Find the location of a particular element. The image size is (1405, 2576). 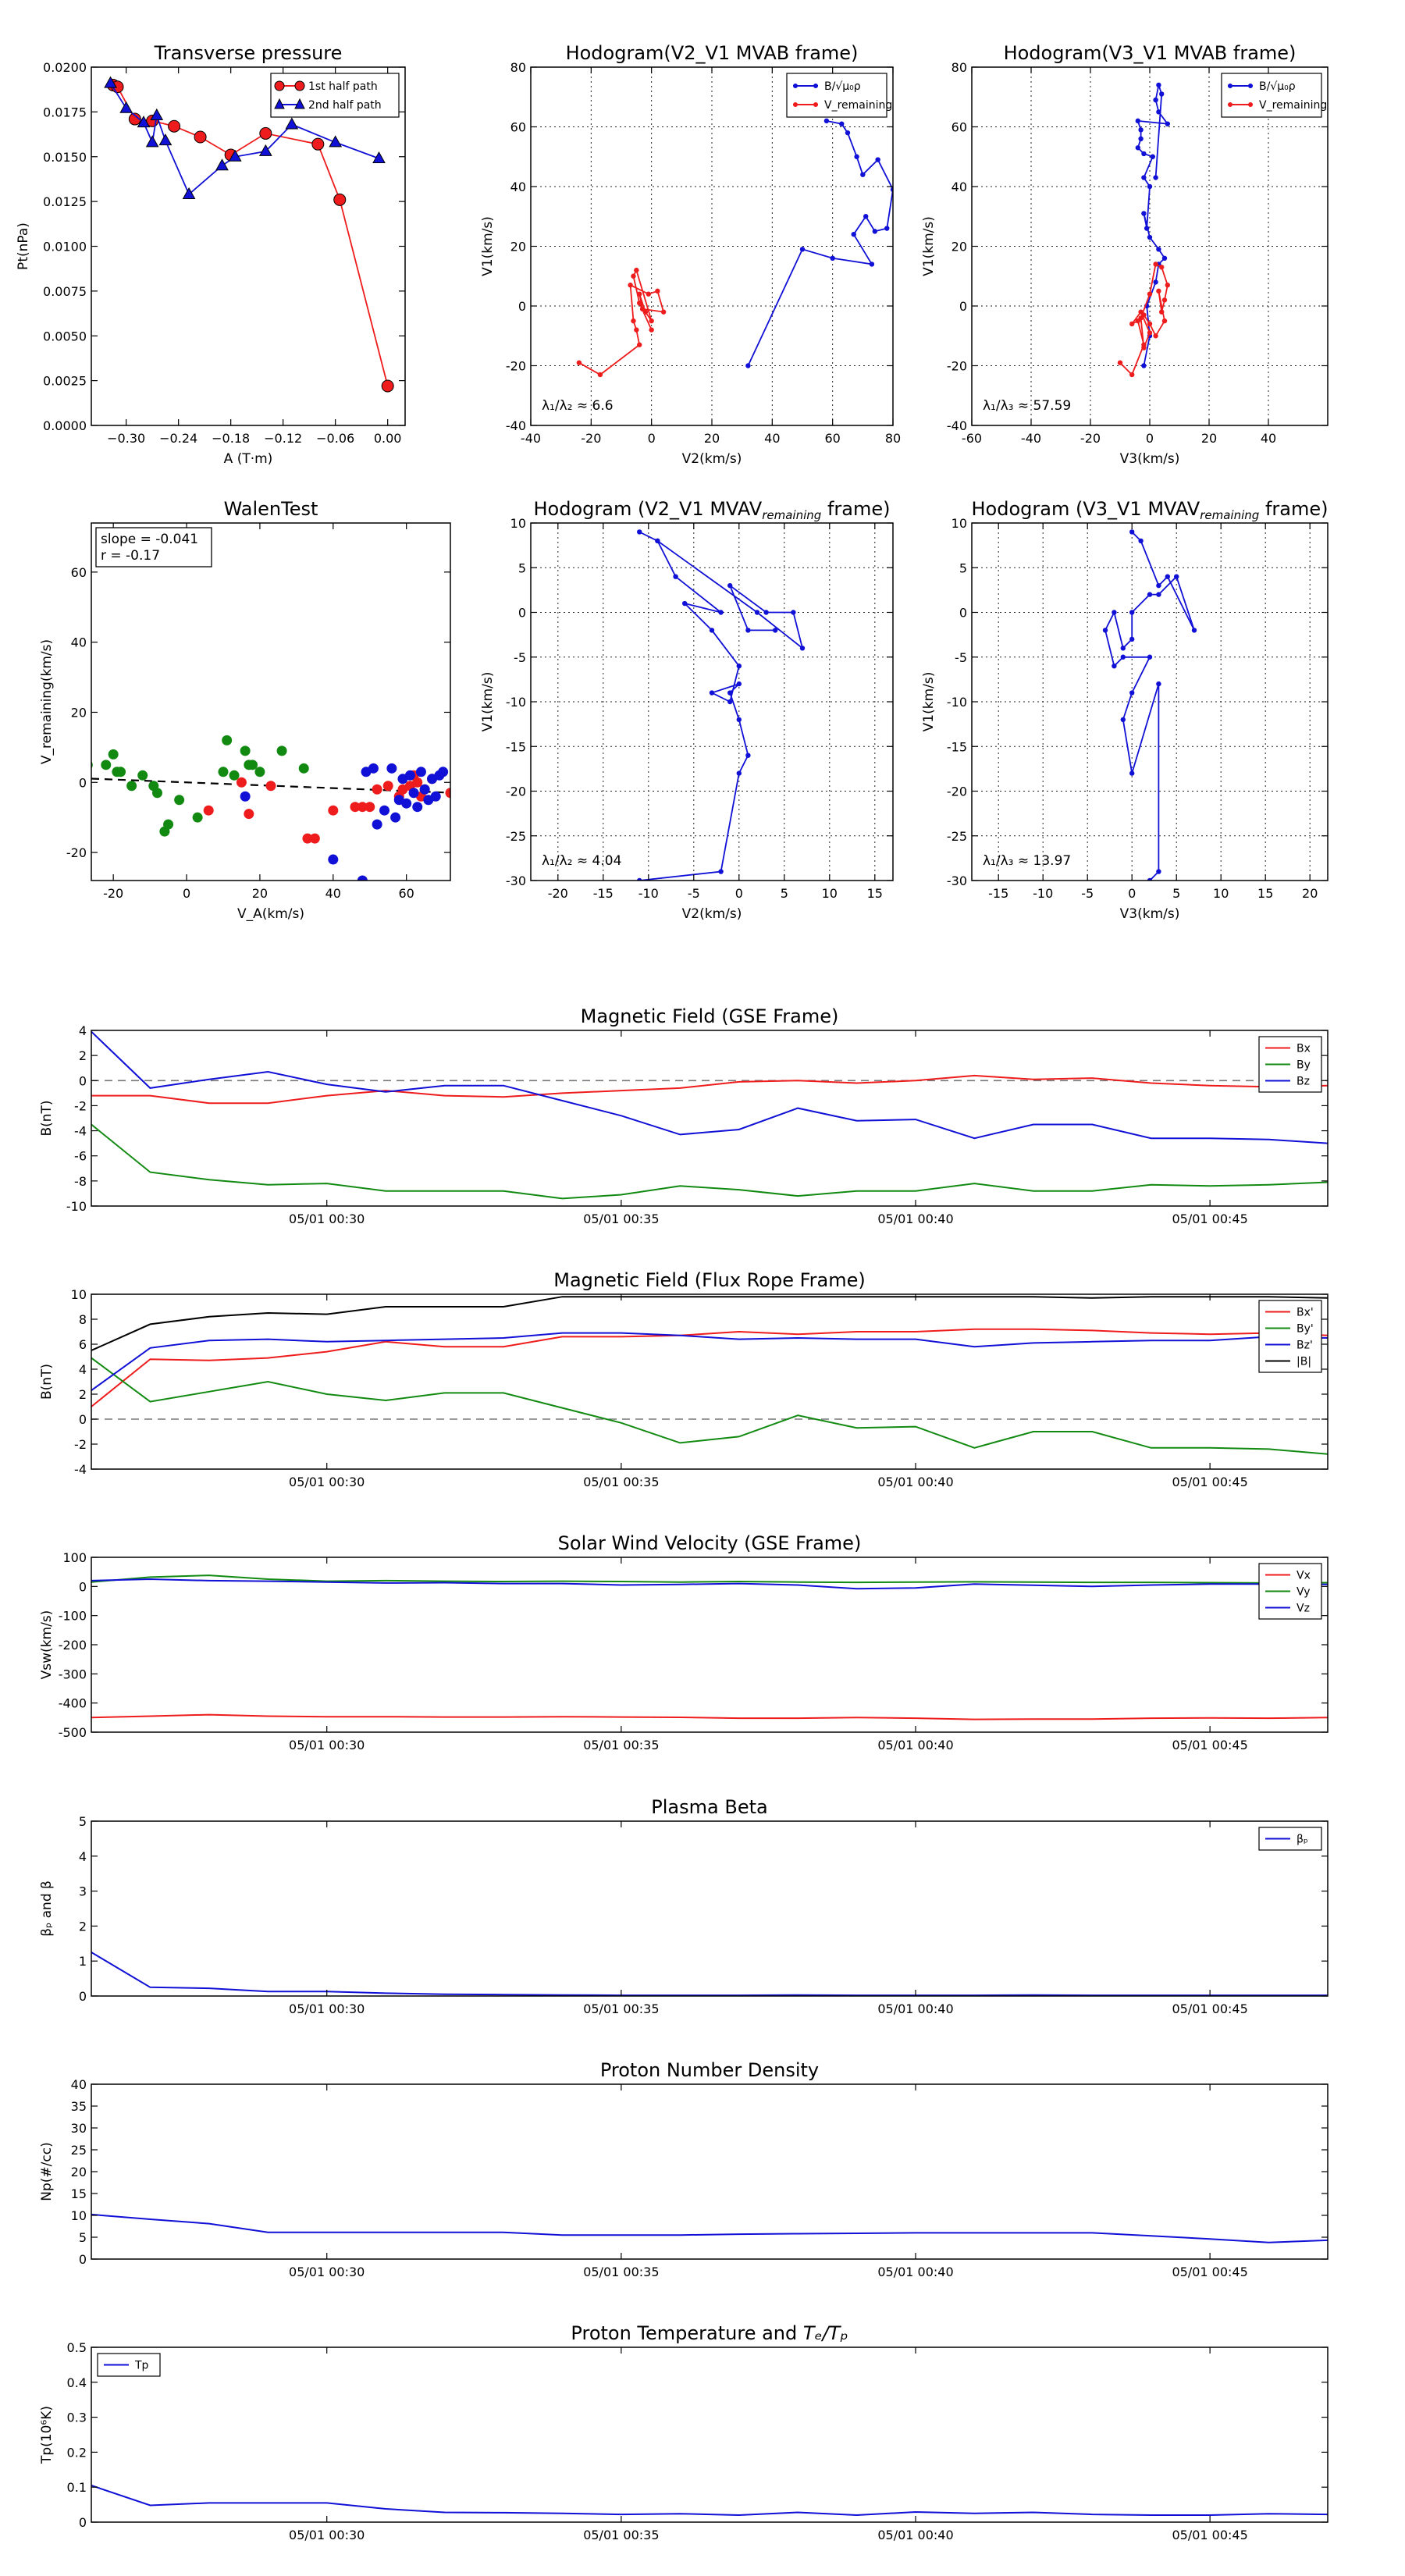

y-tick-label: 1 is located at coordinates (83, 1961).